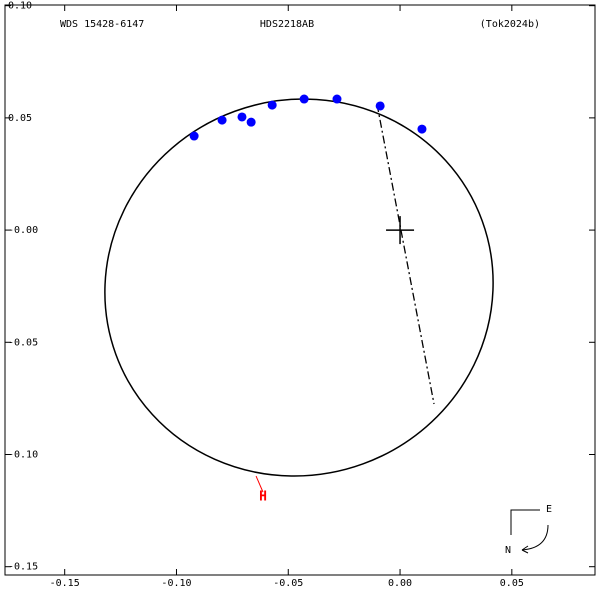  I want to click on compass-arc, so click(535, 537).